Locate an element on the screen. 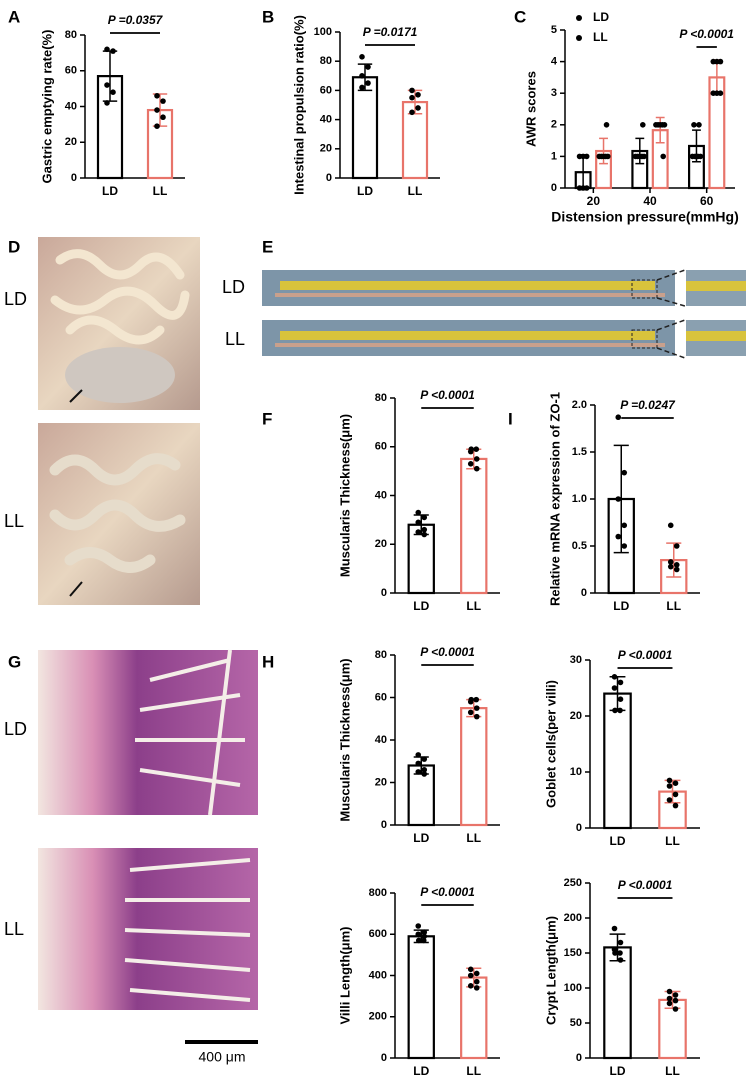 The width and height of the screenshot is (750, 1084). y-tick-label: 2.0 is located at coordinates (579, 405).